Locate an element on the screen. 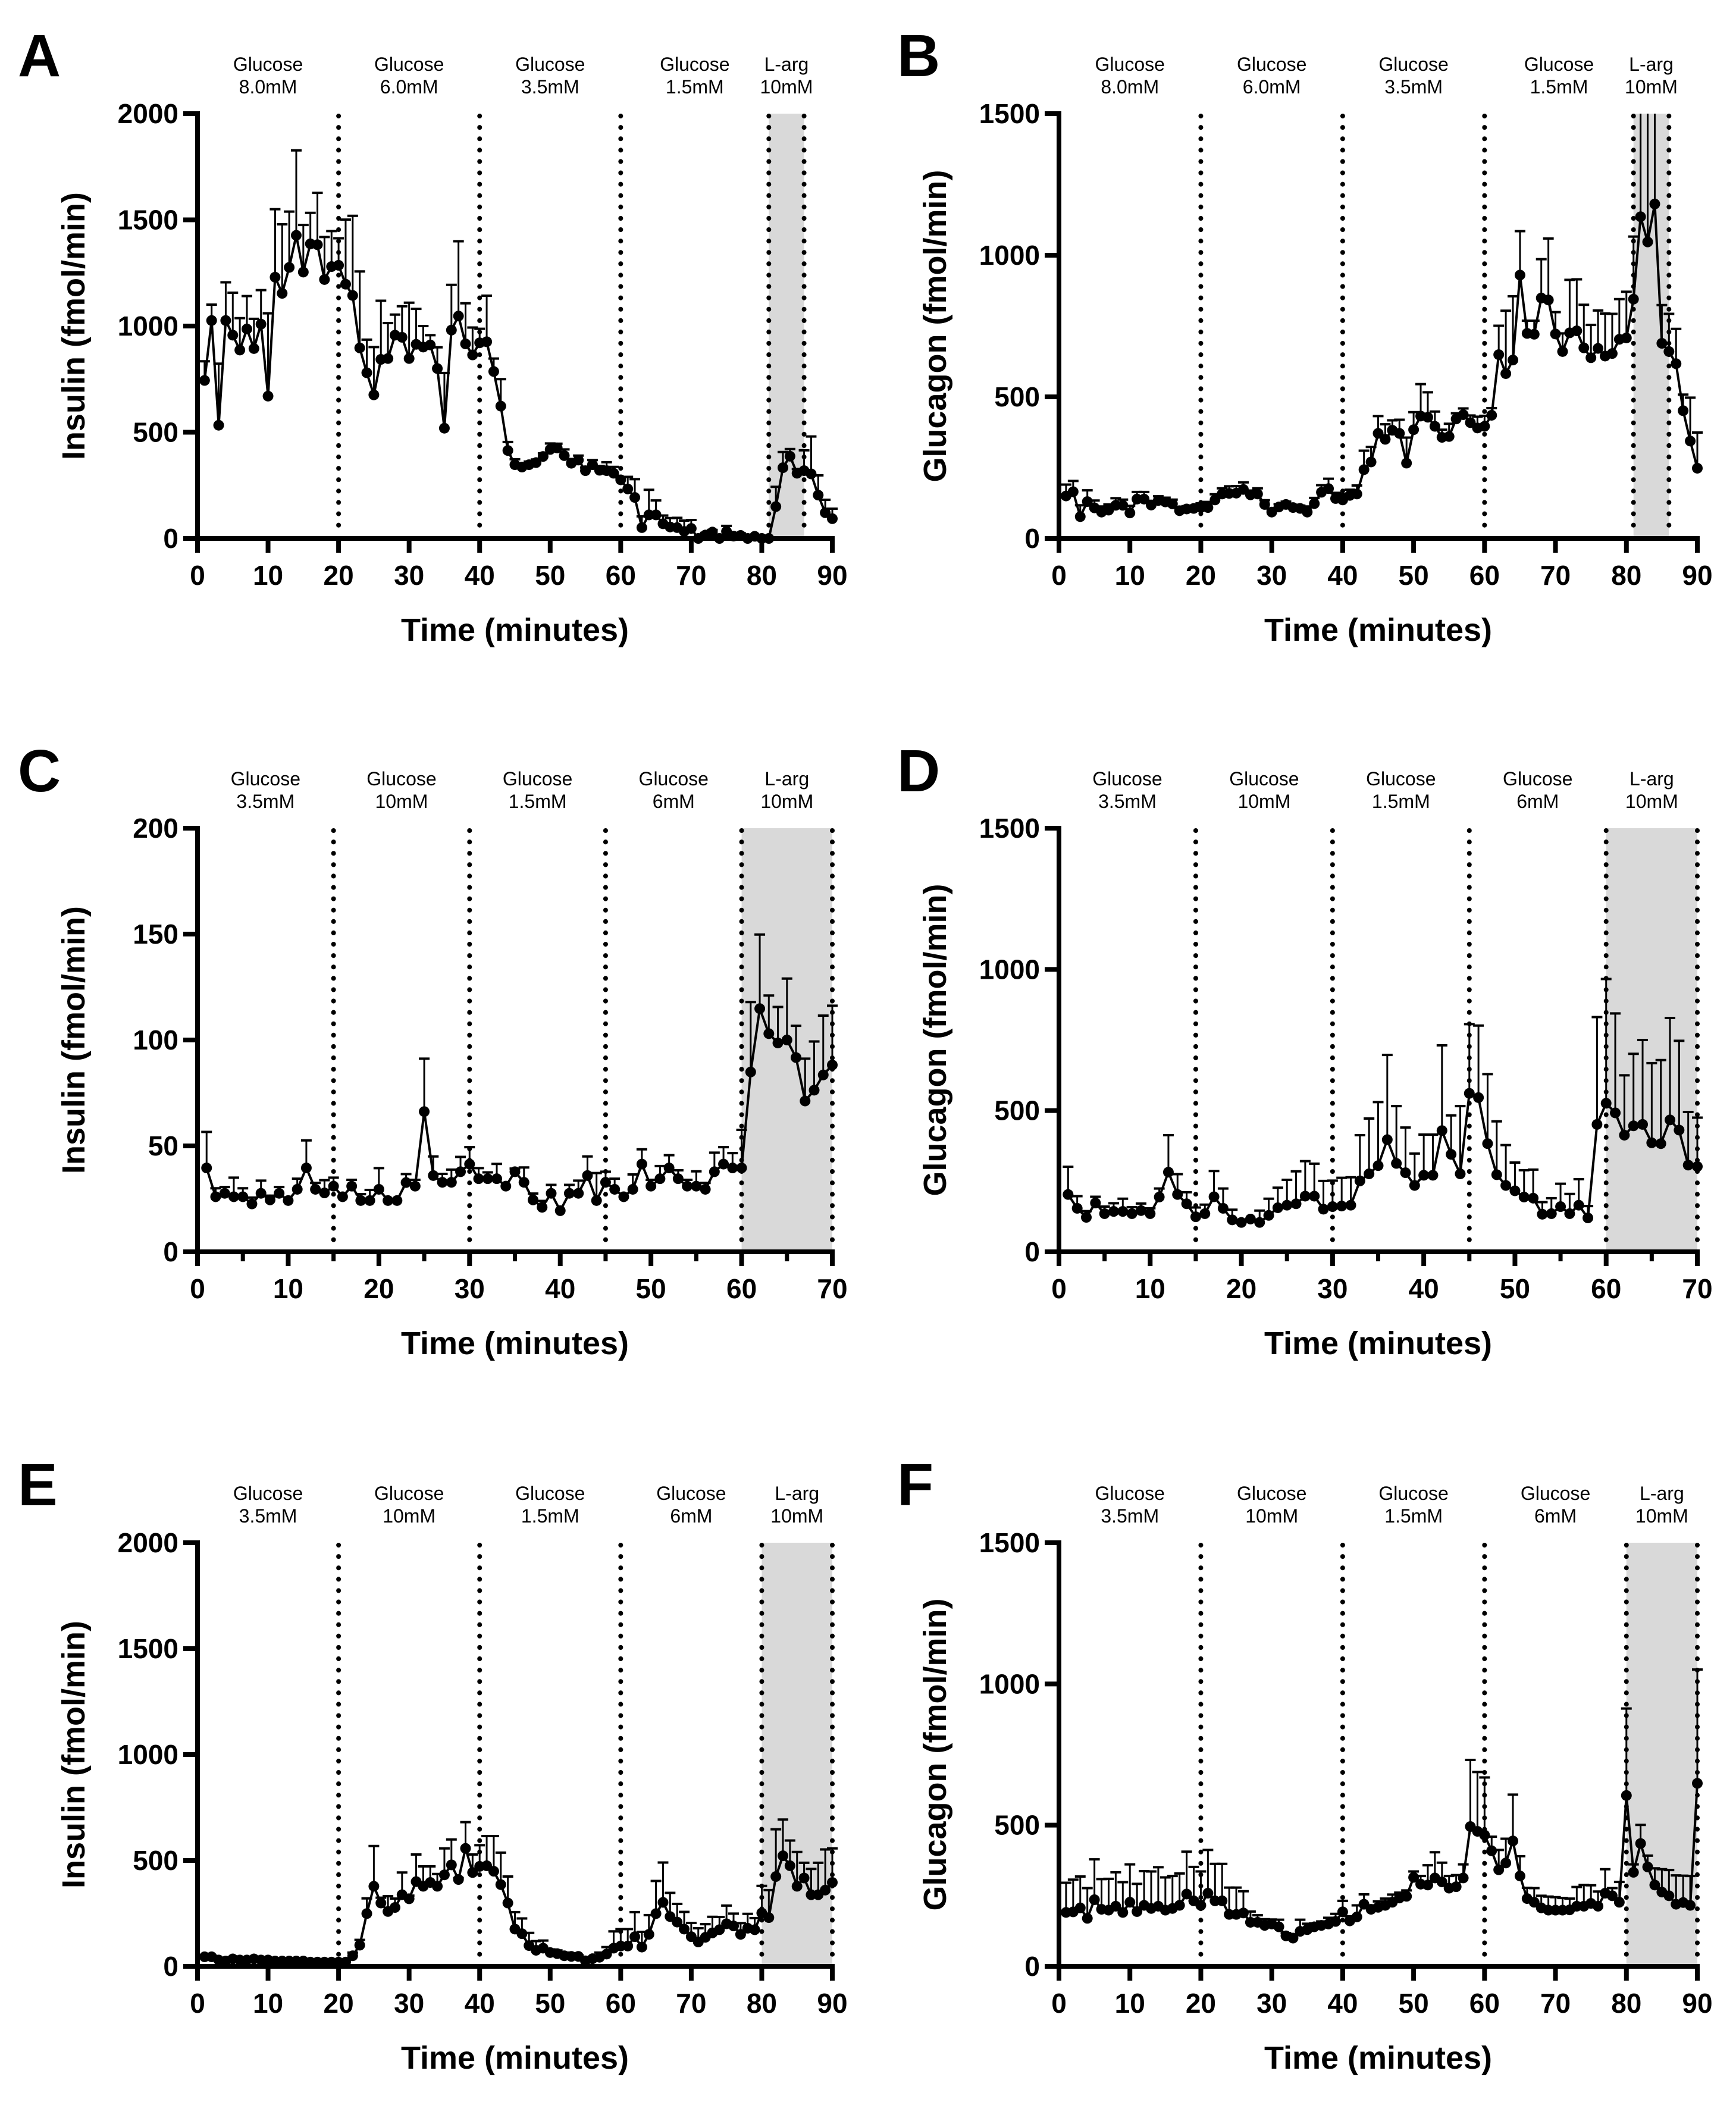  panel-letter: A is located at coordinates (39, 56).